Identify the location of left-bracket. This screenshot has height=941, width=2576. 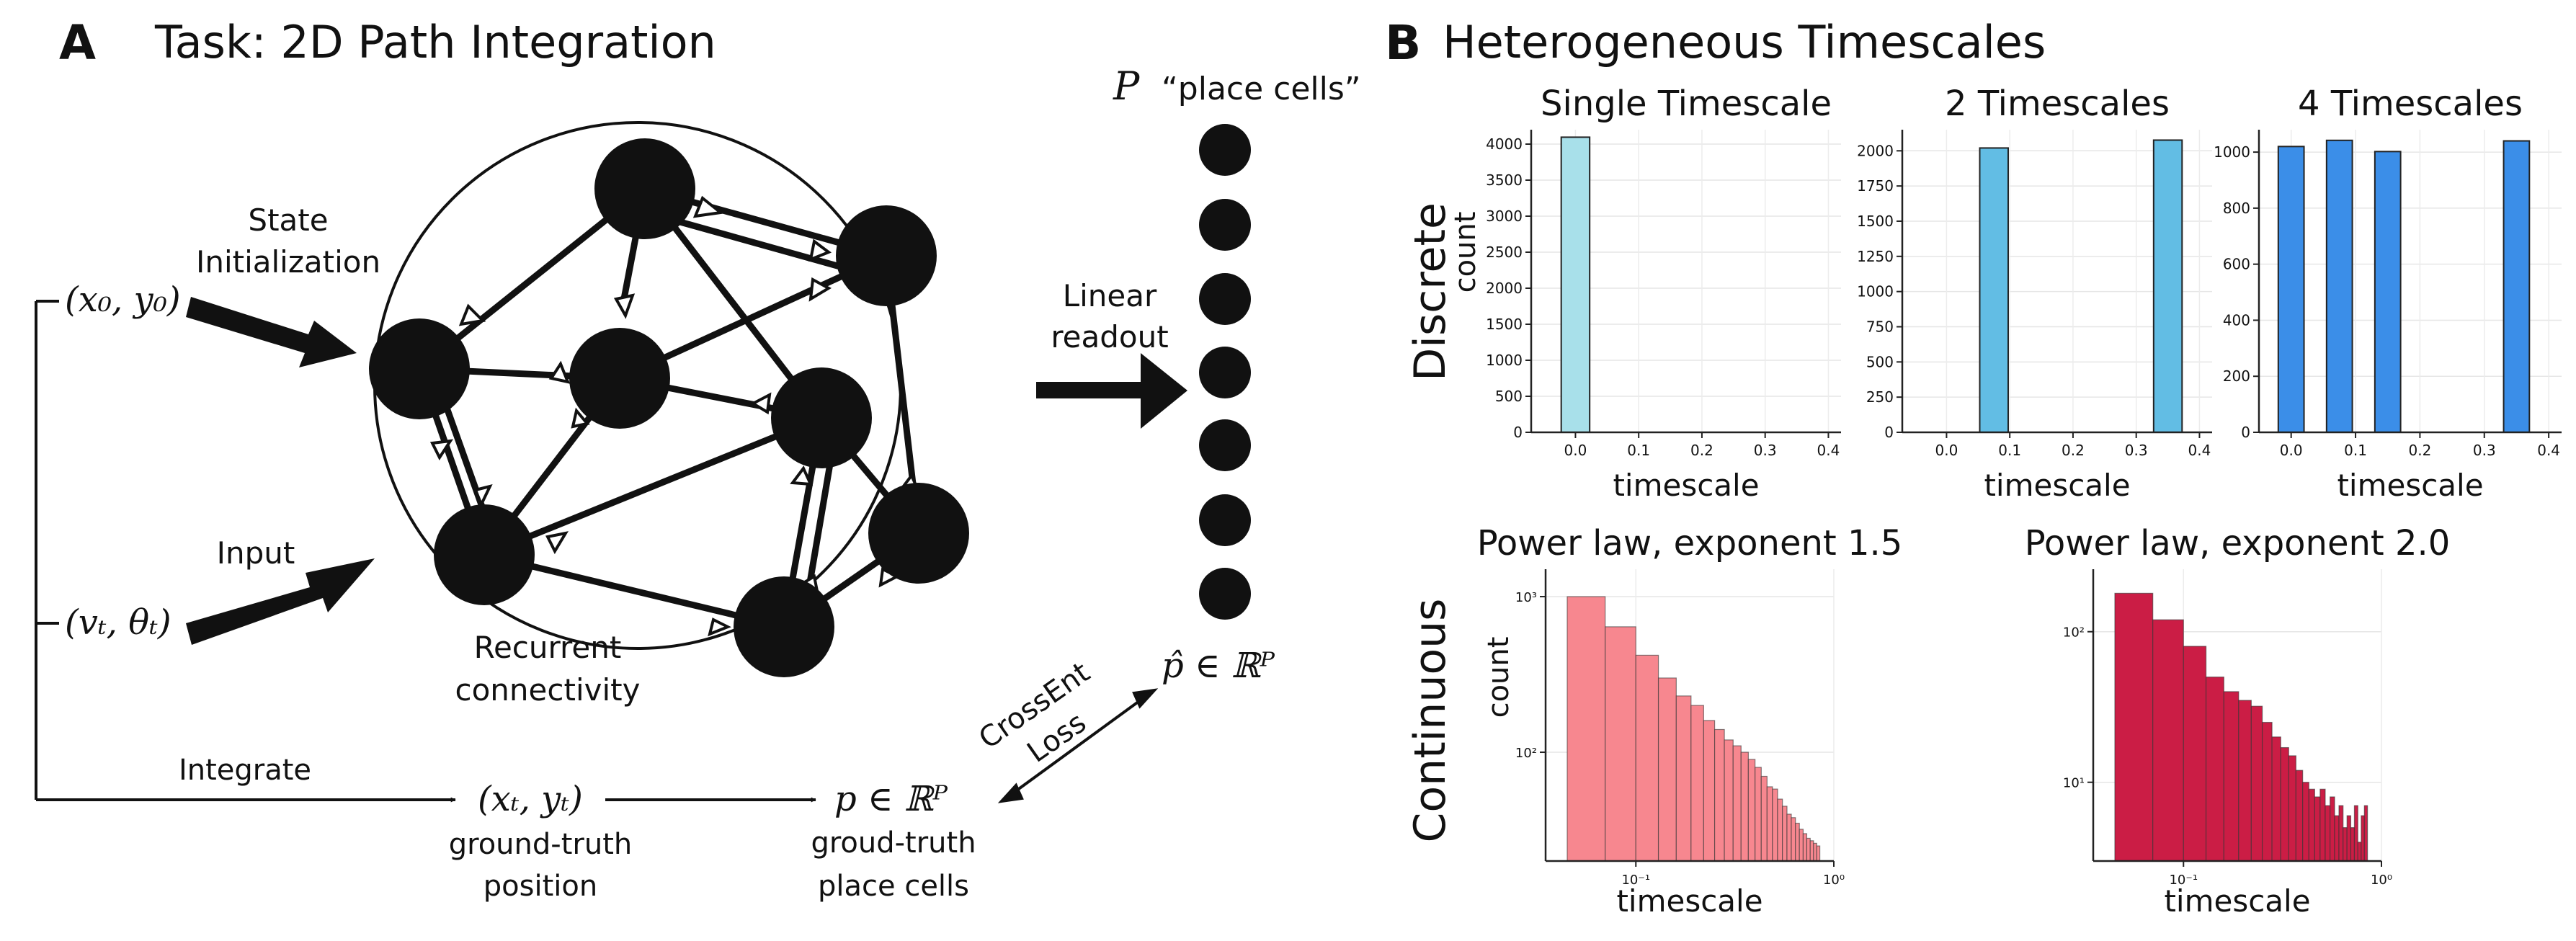
(47, 550).